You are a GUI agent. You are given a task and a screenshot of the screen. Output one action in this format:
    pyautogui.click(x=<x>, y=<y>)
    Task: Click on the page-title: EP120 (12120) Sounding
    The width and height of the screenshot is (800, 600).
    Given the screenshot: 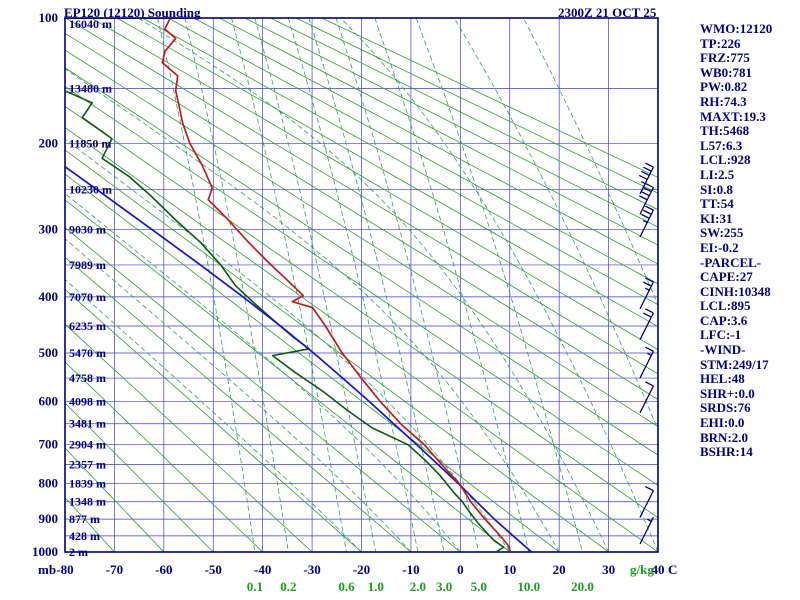 What is the action you would take?
    pyautogui.click(x=132, y=12)
    